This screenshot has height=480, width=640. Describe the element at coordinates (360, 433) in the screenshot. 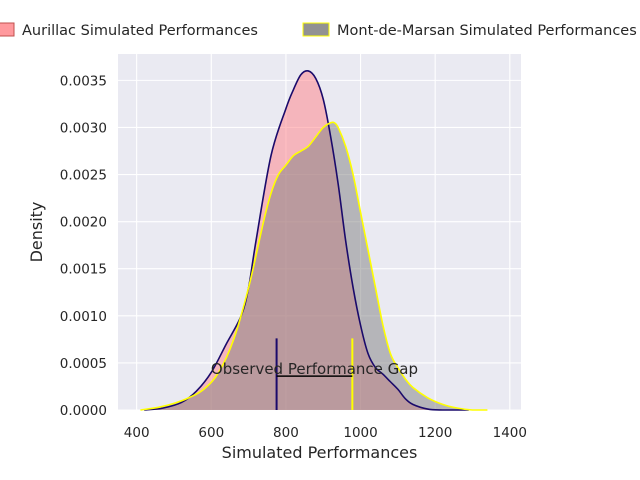

I see `x-tick-label: 1000` at that location.